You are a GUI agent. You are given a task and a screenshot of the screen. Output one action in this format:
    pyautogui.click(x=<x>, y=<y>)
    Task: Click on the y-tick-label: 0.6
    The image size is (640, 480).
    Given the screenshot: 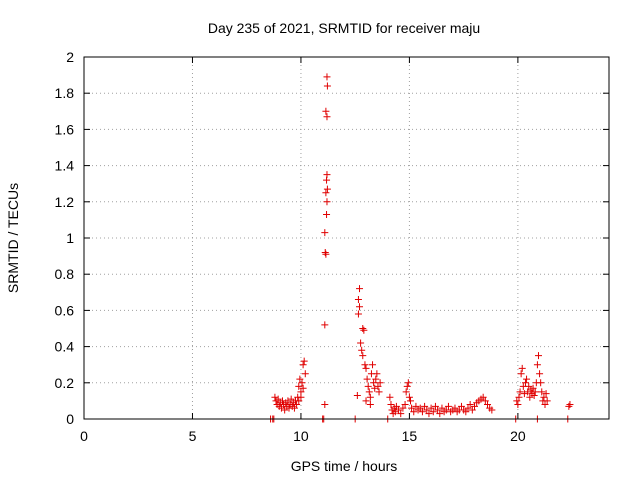 What is the action you would take?
    pyautogui.click(x=65, y=310)
    